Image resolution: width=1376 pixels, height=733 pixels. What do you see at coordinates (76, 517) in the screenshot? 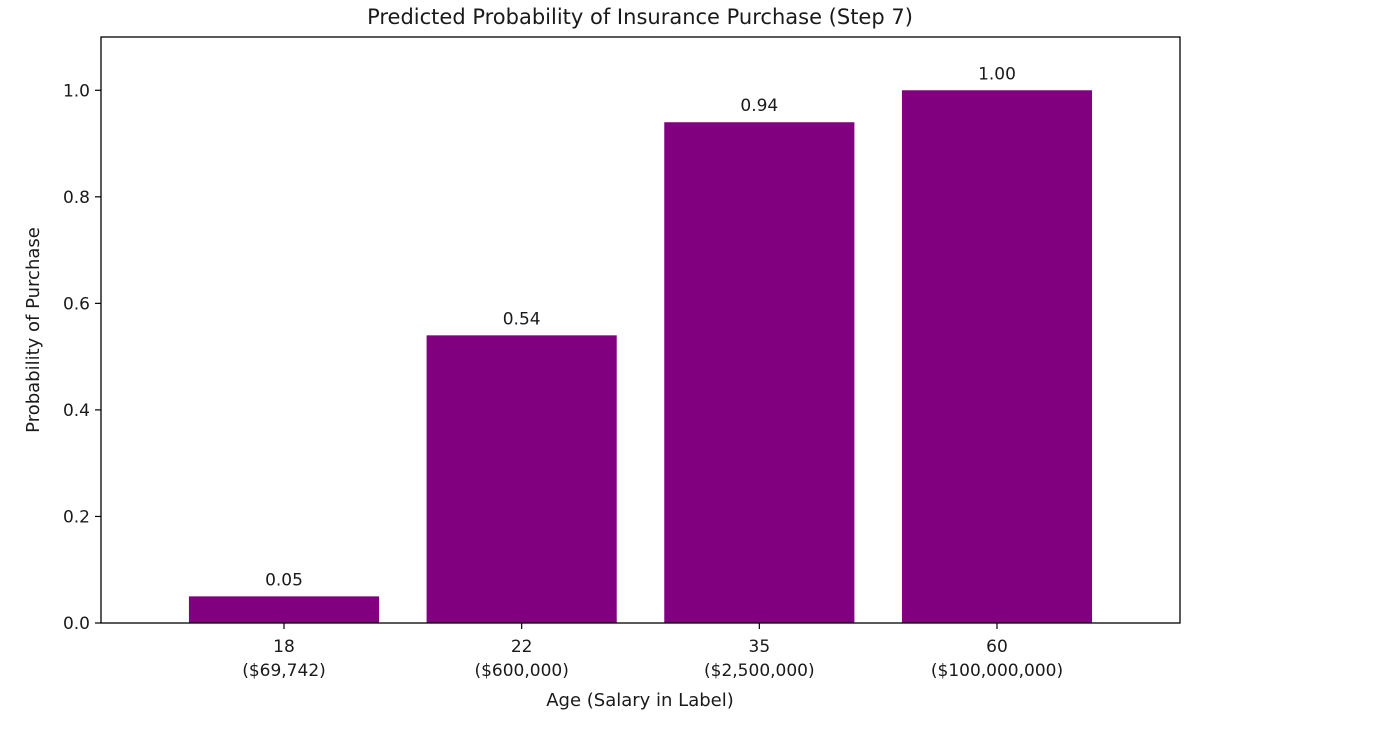
I see `y-tick-label: 0.2` at bounding box center [76, 517].